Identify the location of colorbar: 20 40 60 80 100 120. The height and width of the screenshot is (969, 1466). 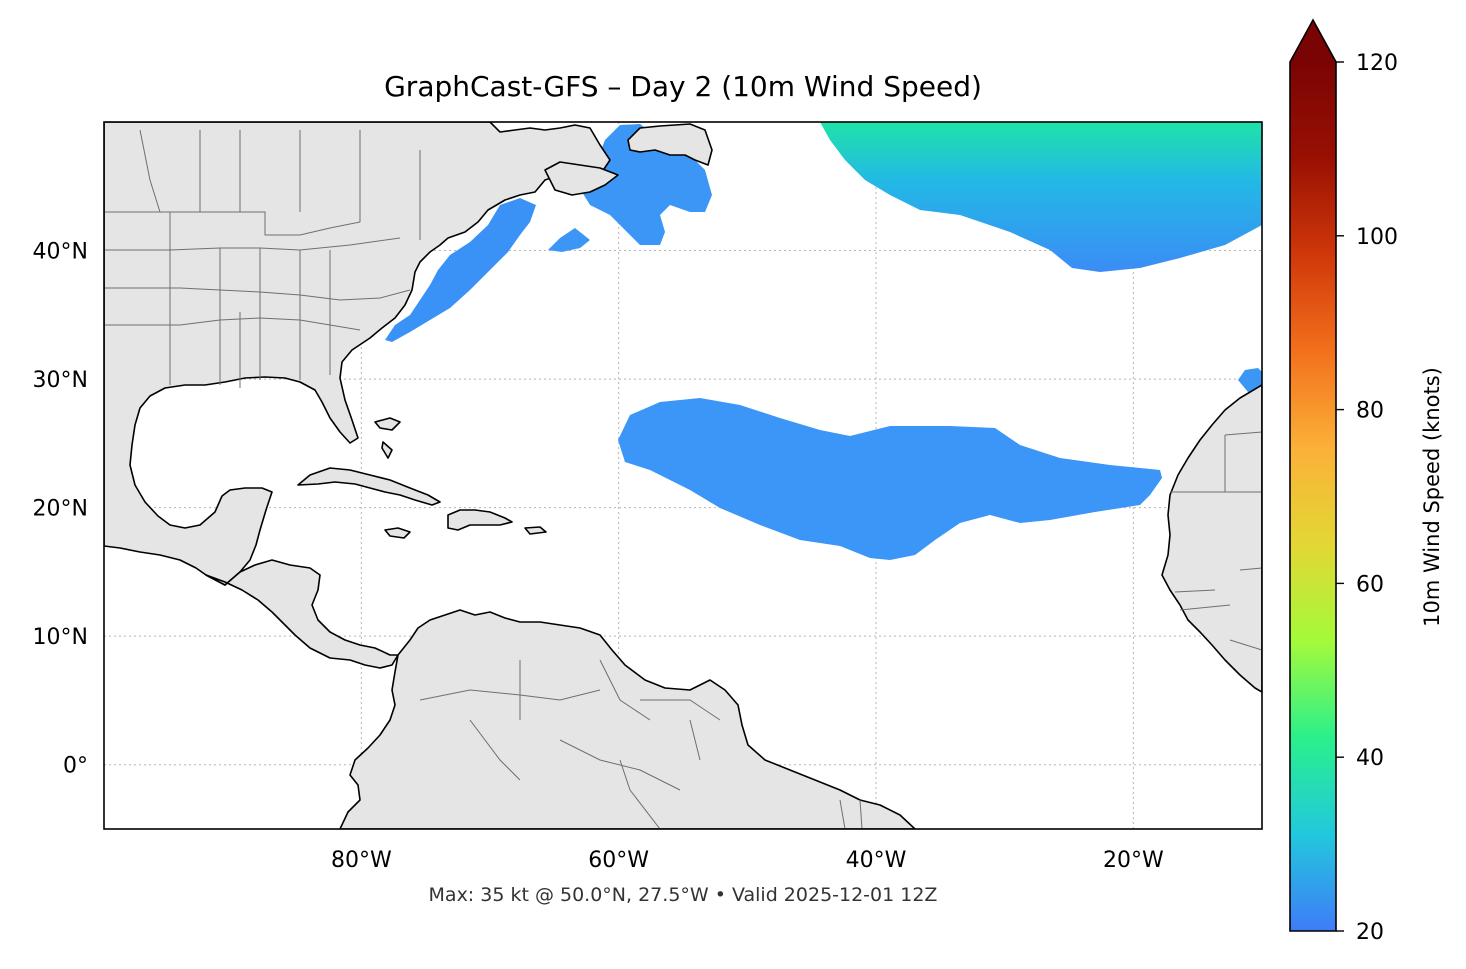
(1343, 481).